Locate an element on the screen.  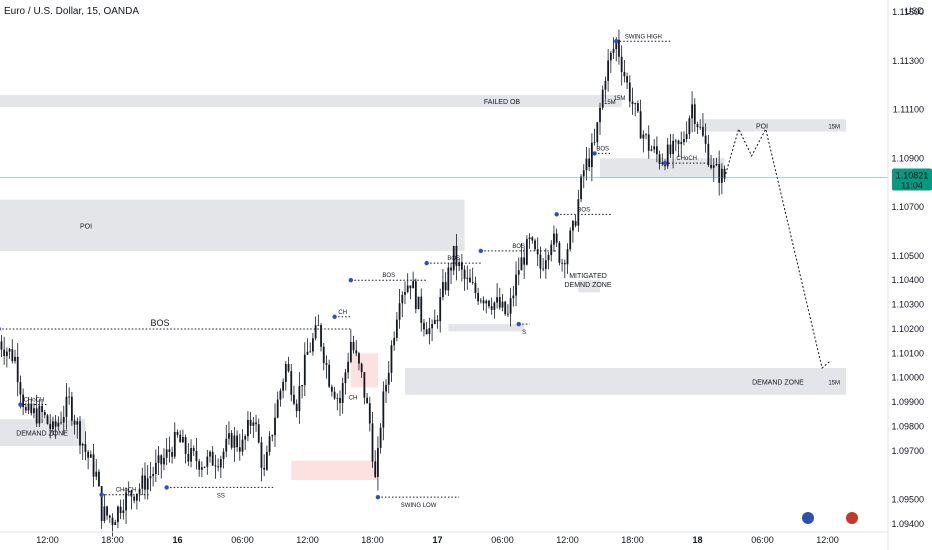
time-tick-label: 18:00 is located at coordinates (112, 540).